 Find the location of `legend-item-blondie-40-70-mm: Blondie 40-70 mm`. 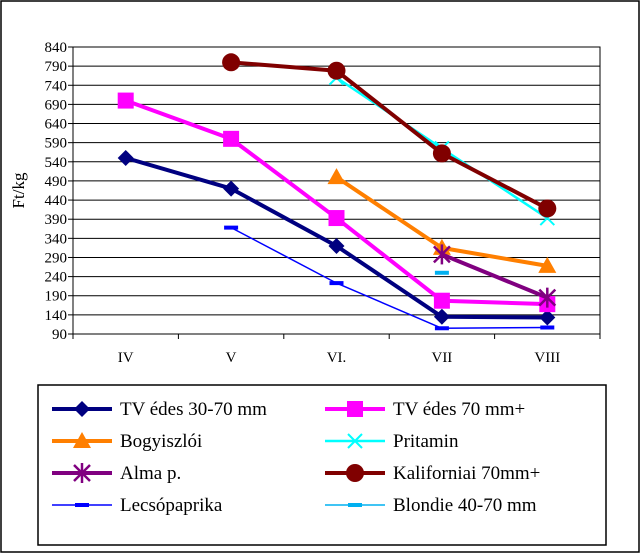

legend-item-blondie-40-70-mm: Blondie 40-70 mm is located at coordinates (431, 505).